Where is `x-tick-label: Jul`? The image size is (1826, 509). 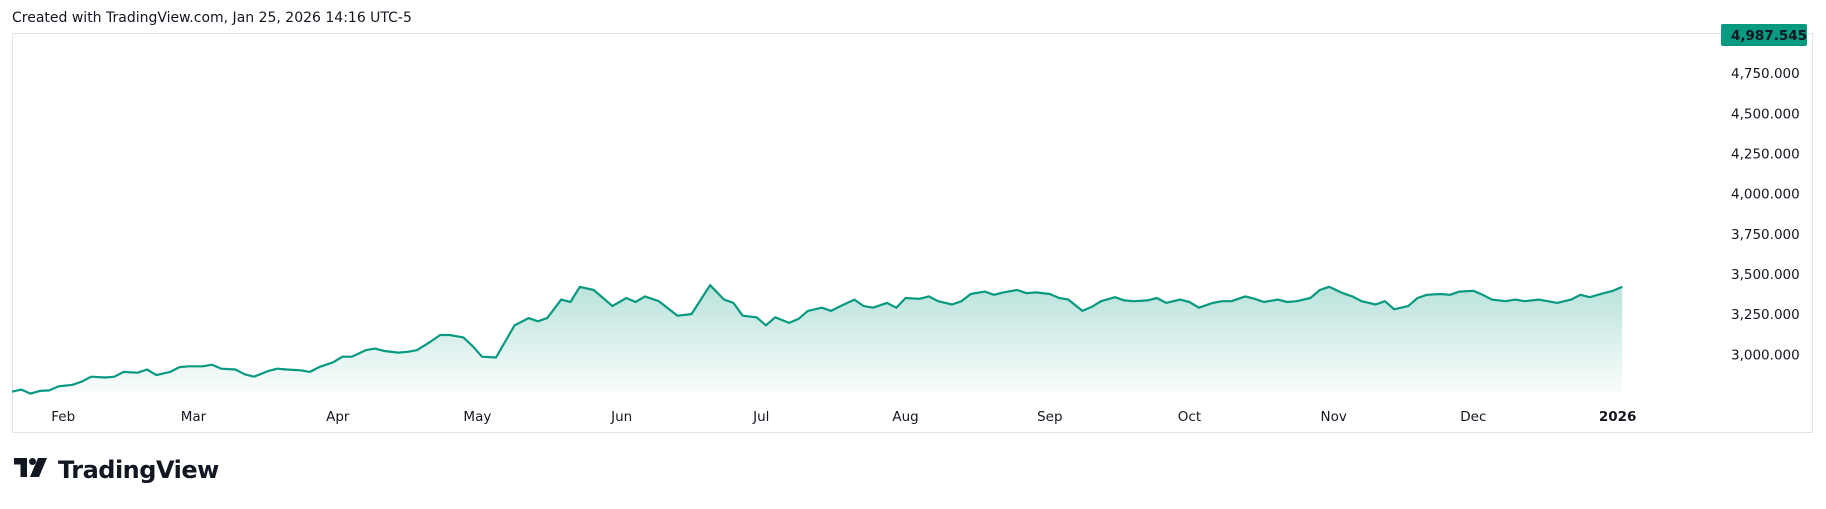 x-tick-label: Jul is located at coordinates (760, 417).